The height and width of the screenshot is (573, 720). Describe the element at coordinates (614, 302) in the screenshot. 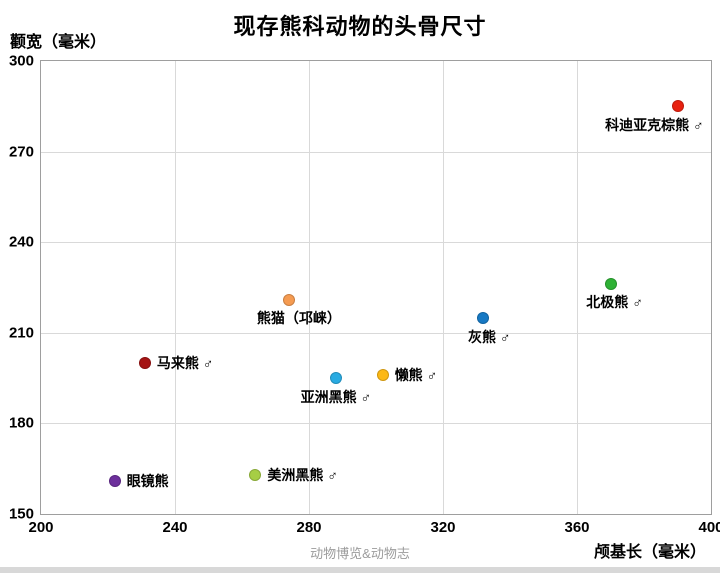

I see `data-point-label: 北极熊 ♂` at that location.